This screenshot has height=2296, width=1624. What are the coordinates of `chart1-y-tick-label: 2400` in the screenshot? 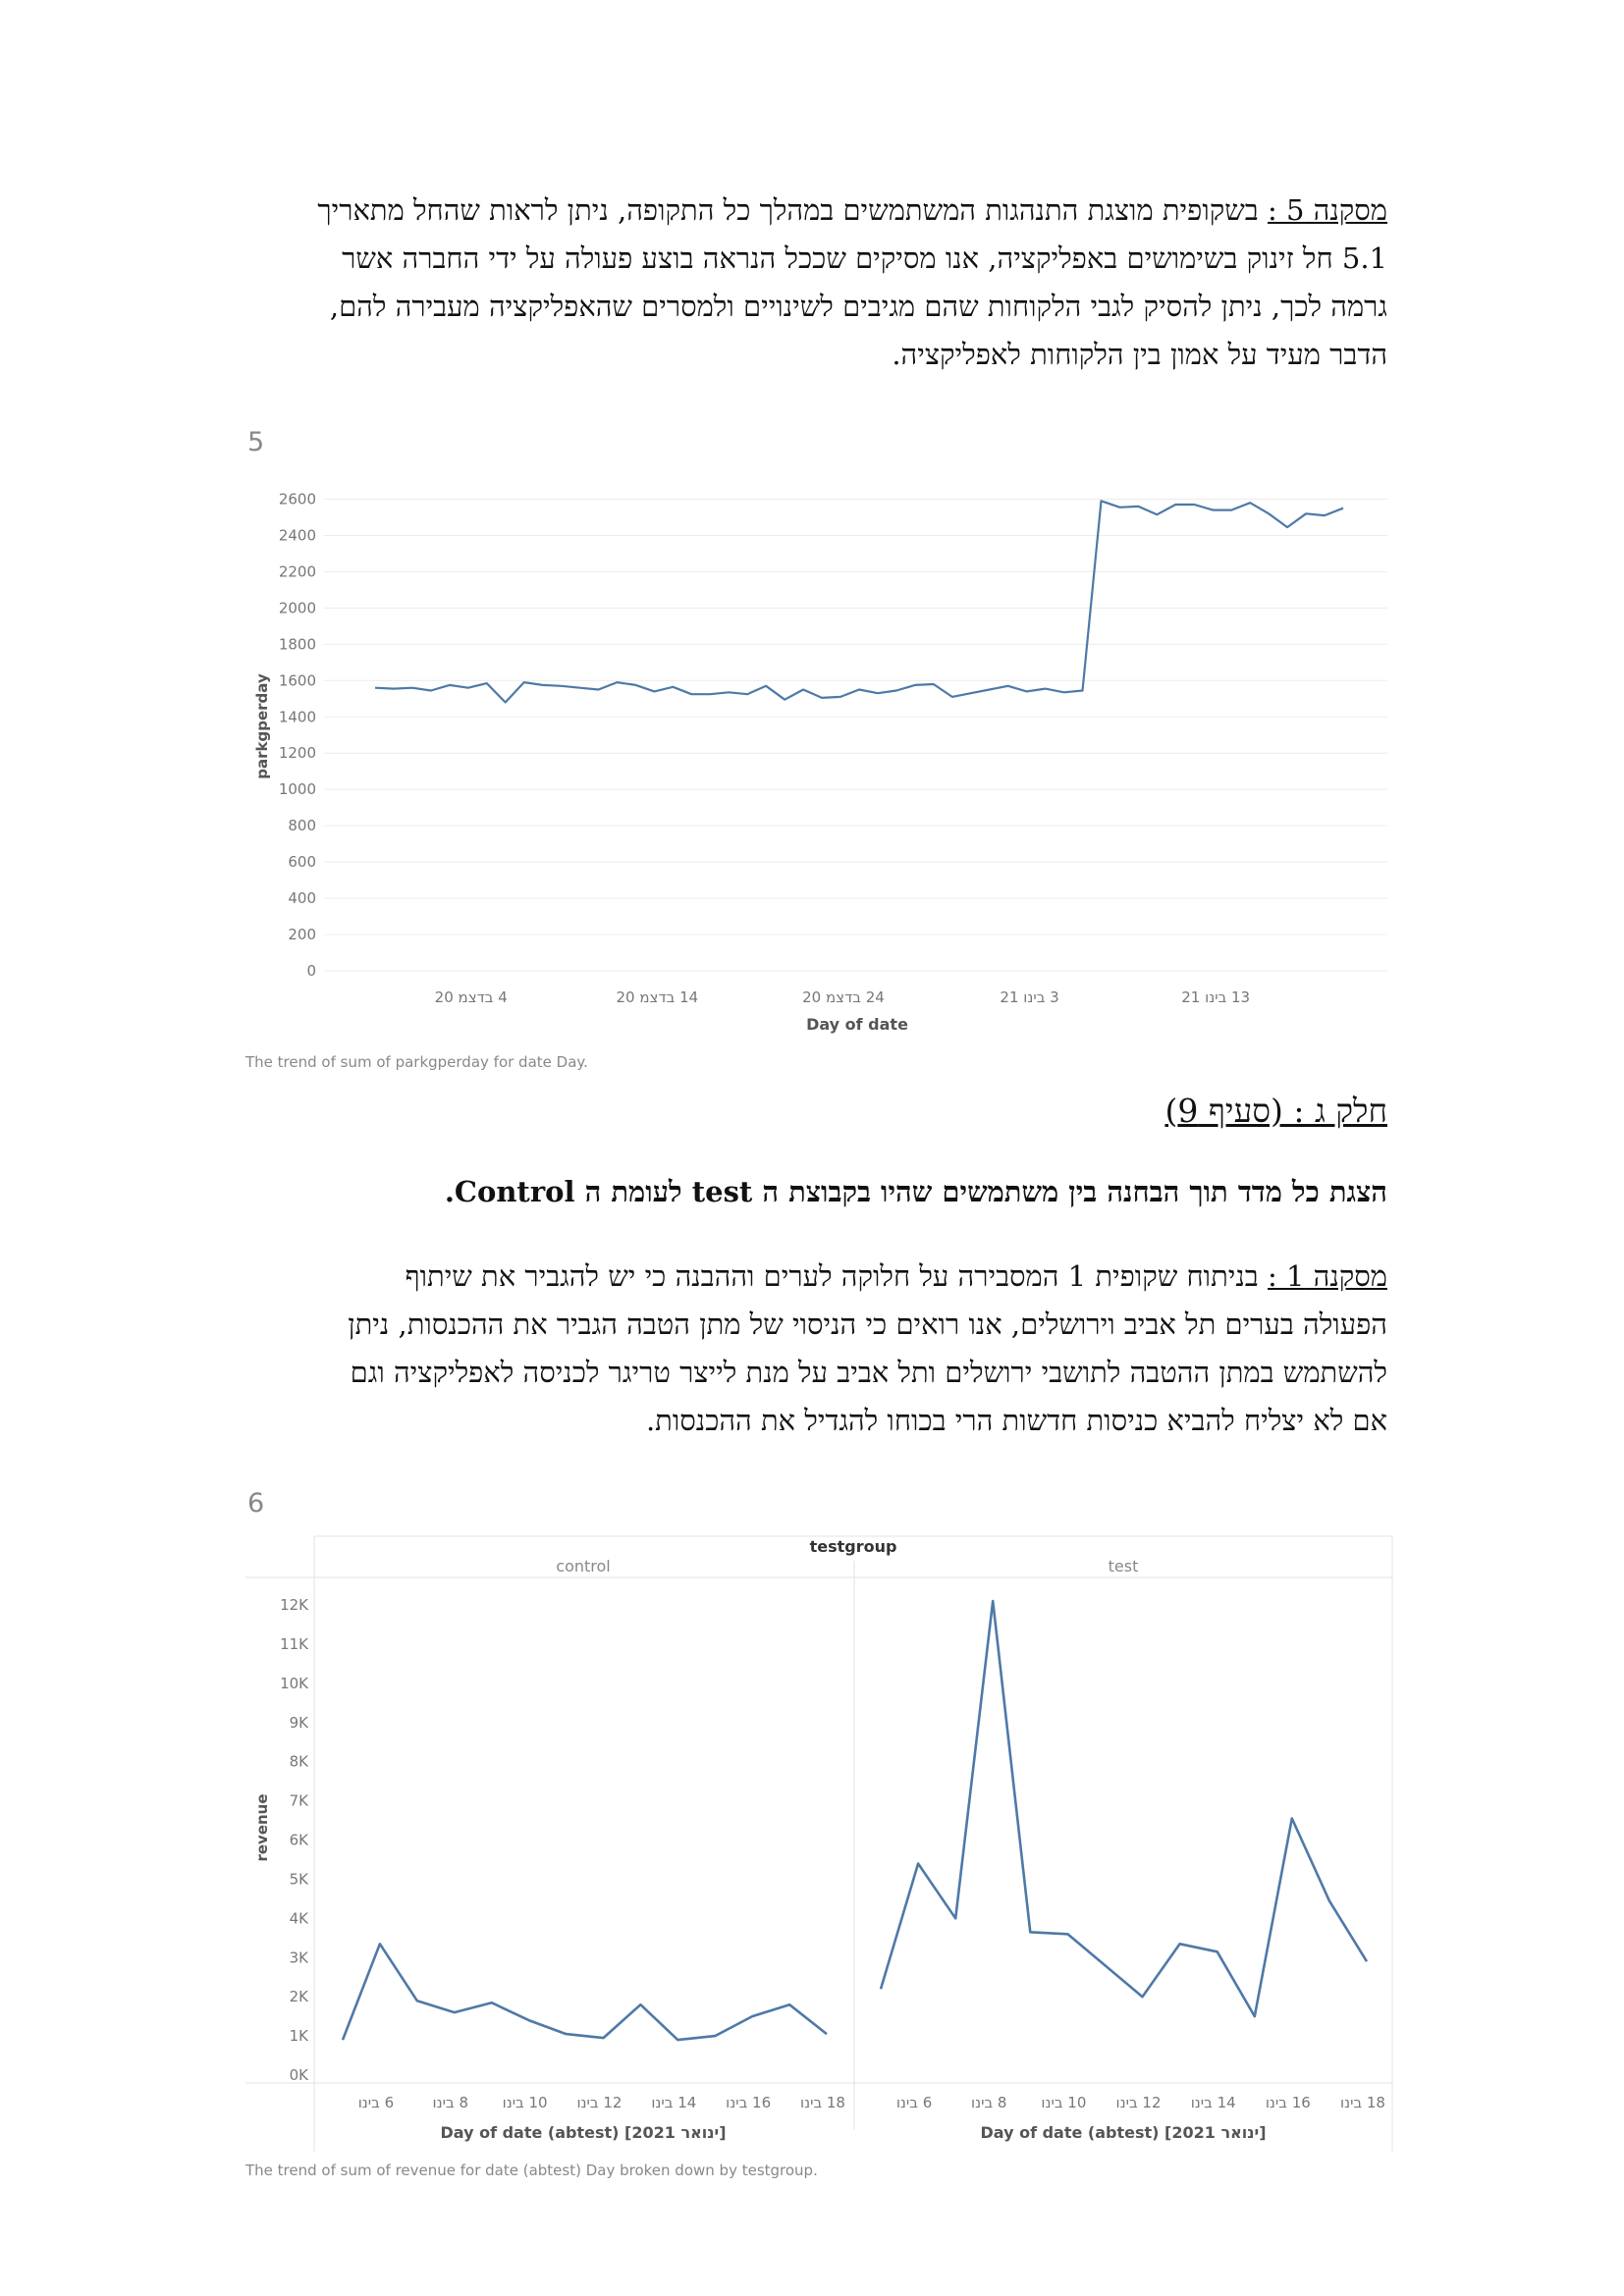 It's located at (297, 535).